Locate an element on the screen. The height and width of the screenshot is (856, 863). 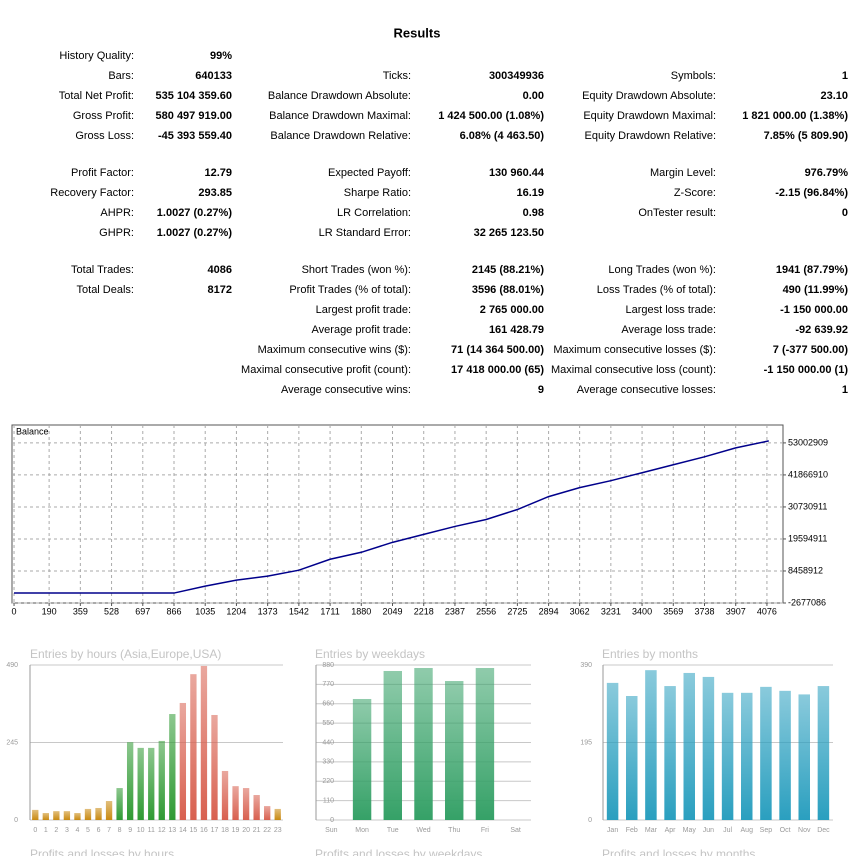
x-tick-label: 4 is located at coordinates (77, 830).